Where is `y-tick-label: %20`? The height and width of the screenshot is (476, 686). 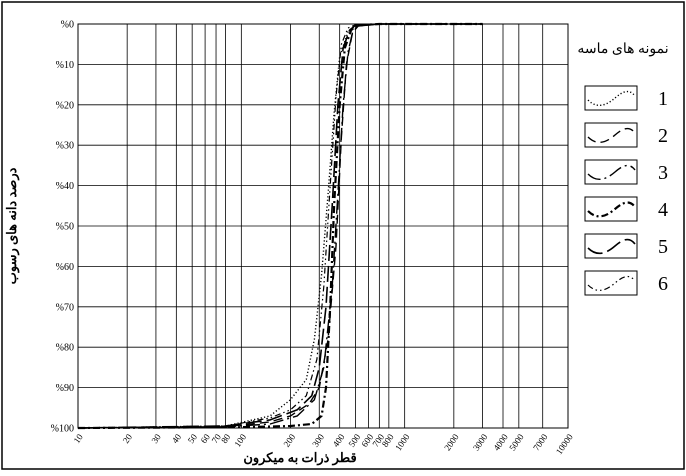 y-tick-label: %20 is located at coordinates (65, 105).